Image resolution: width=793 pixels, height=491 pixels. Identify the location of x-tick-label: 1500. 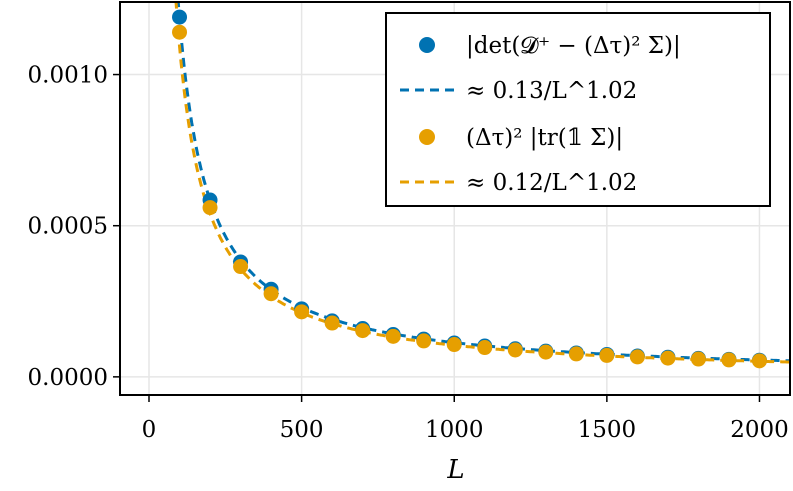
(607, 430).